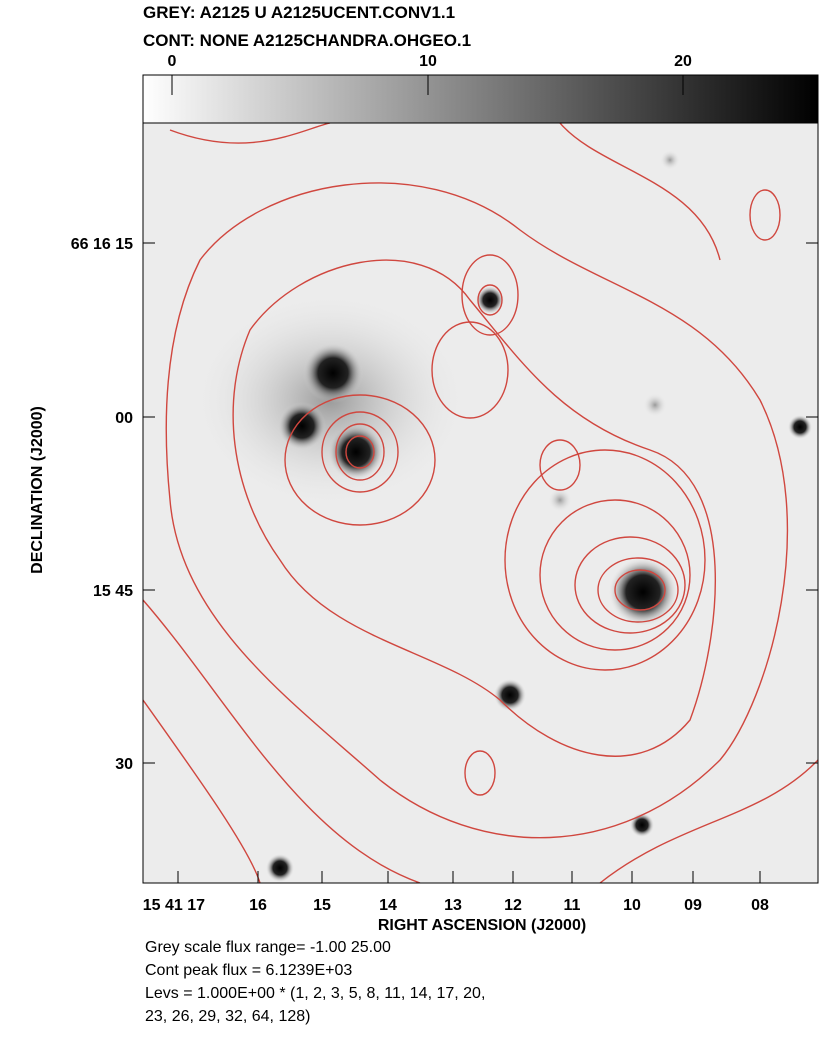  I want to click on header-line: CONT: NONE A2125CHANDRA.OHGEO.1, so click(307, 40).